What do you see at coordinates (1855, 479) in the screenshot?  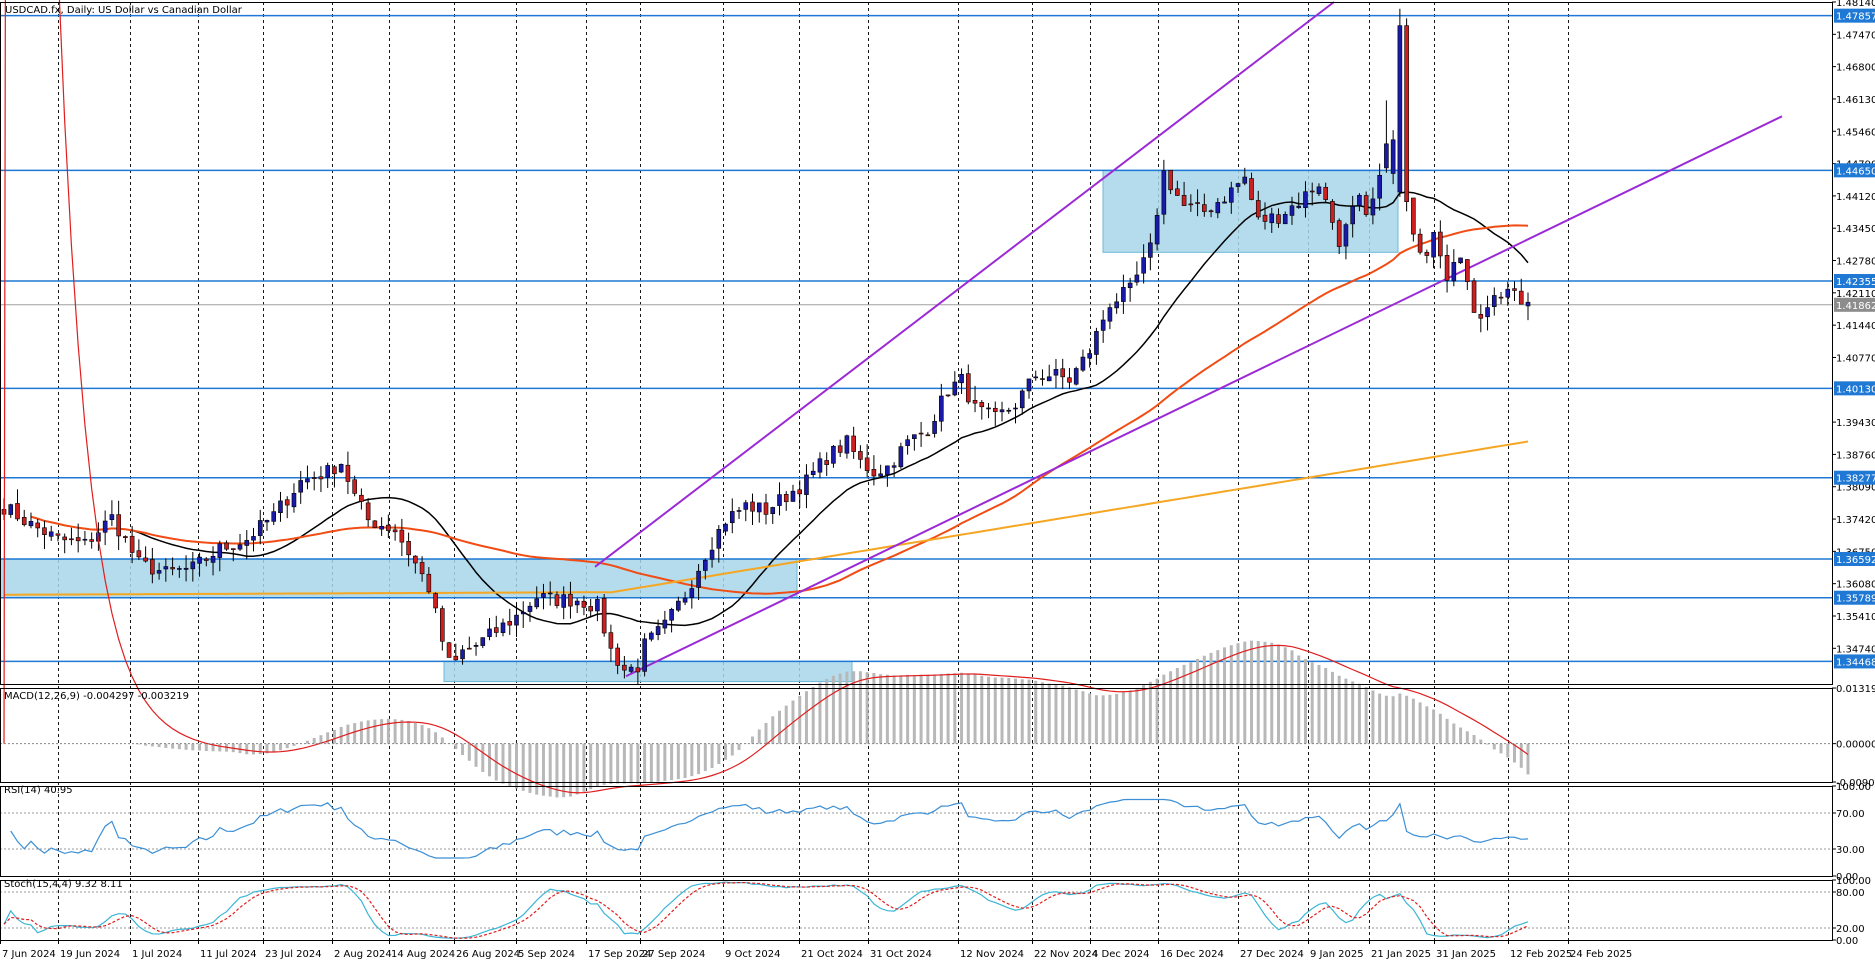 I see `level-price-label: 1.38277` at bounding box center [1855, 479].